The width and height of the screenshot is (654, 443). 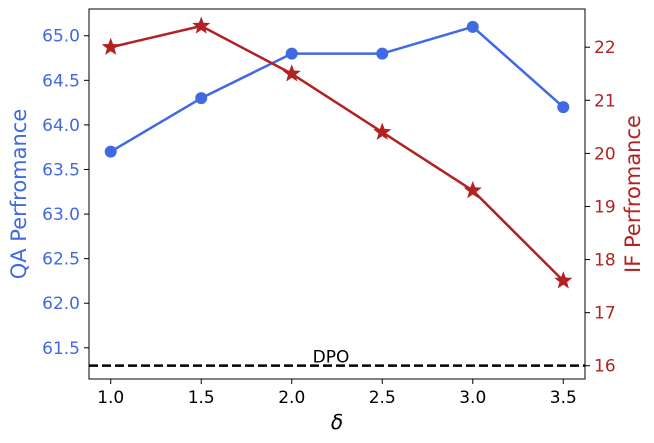 I want to click on left-y-tick-label: 64.5, so click(x=61, y=81).